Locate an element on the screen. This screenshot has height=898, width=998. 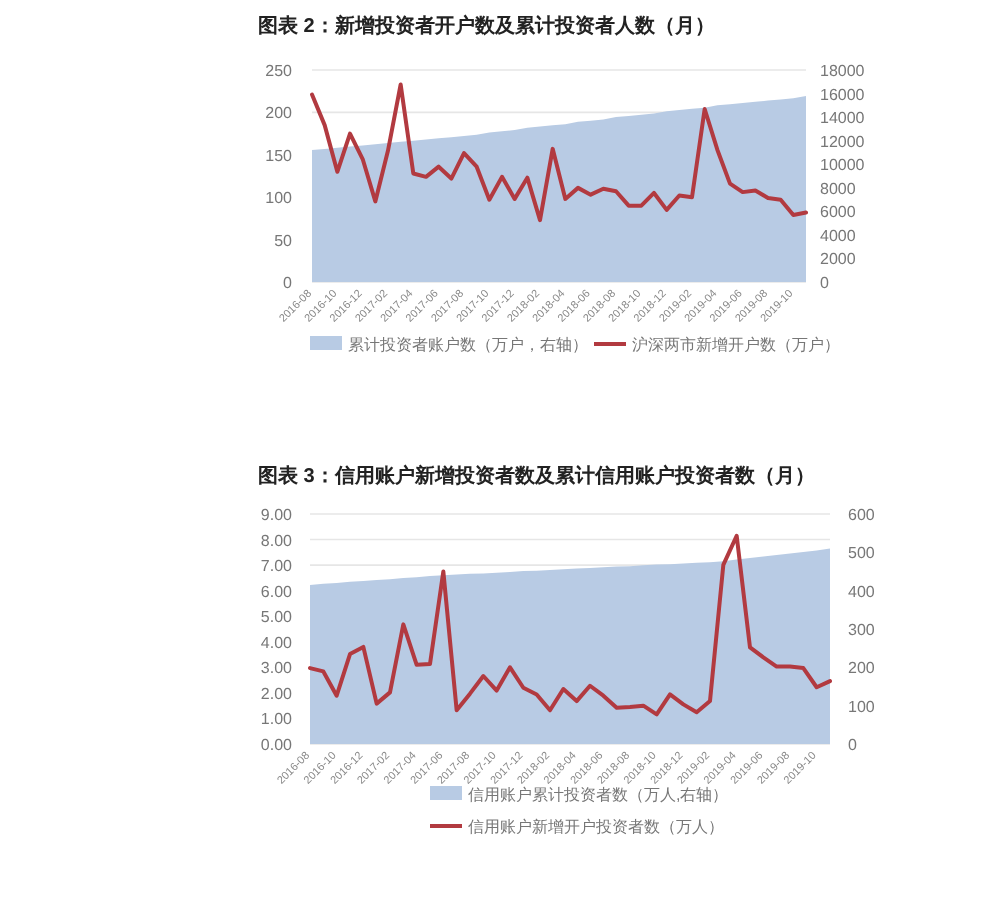
chart-title: 图表 2：新增投资者开户数及累计投资者人数（月） is located at coordinates (486, 26).